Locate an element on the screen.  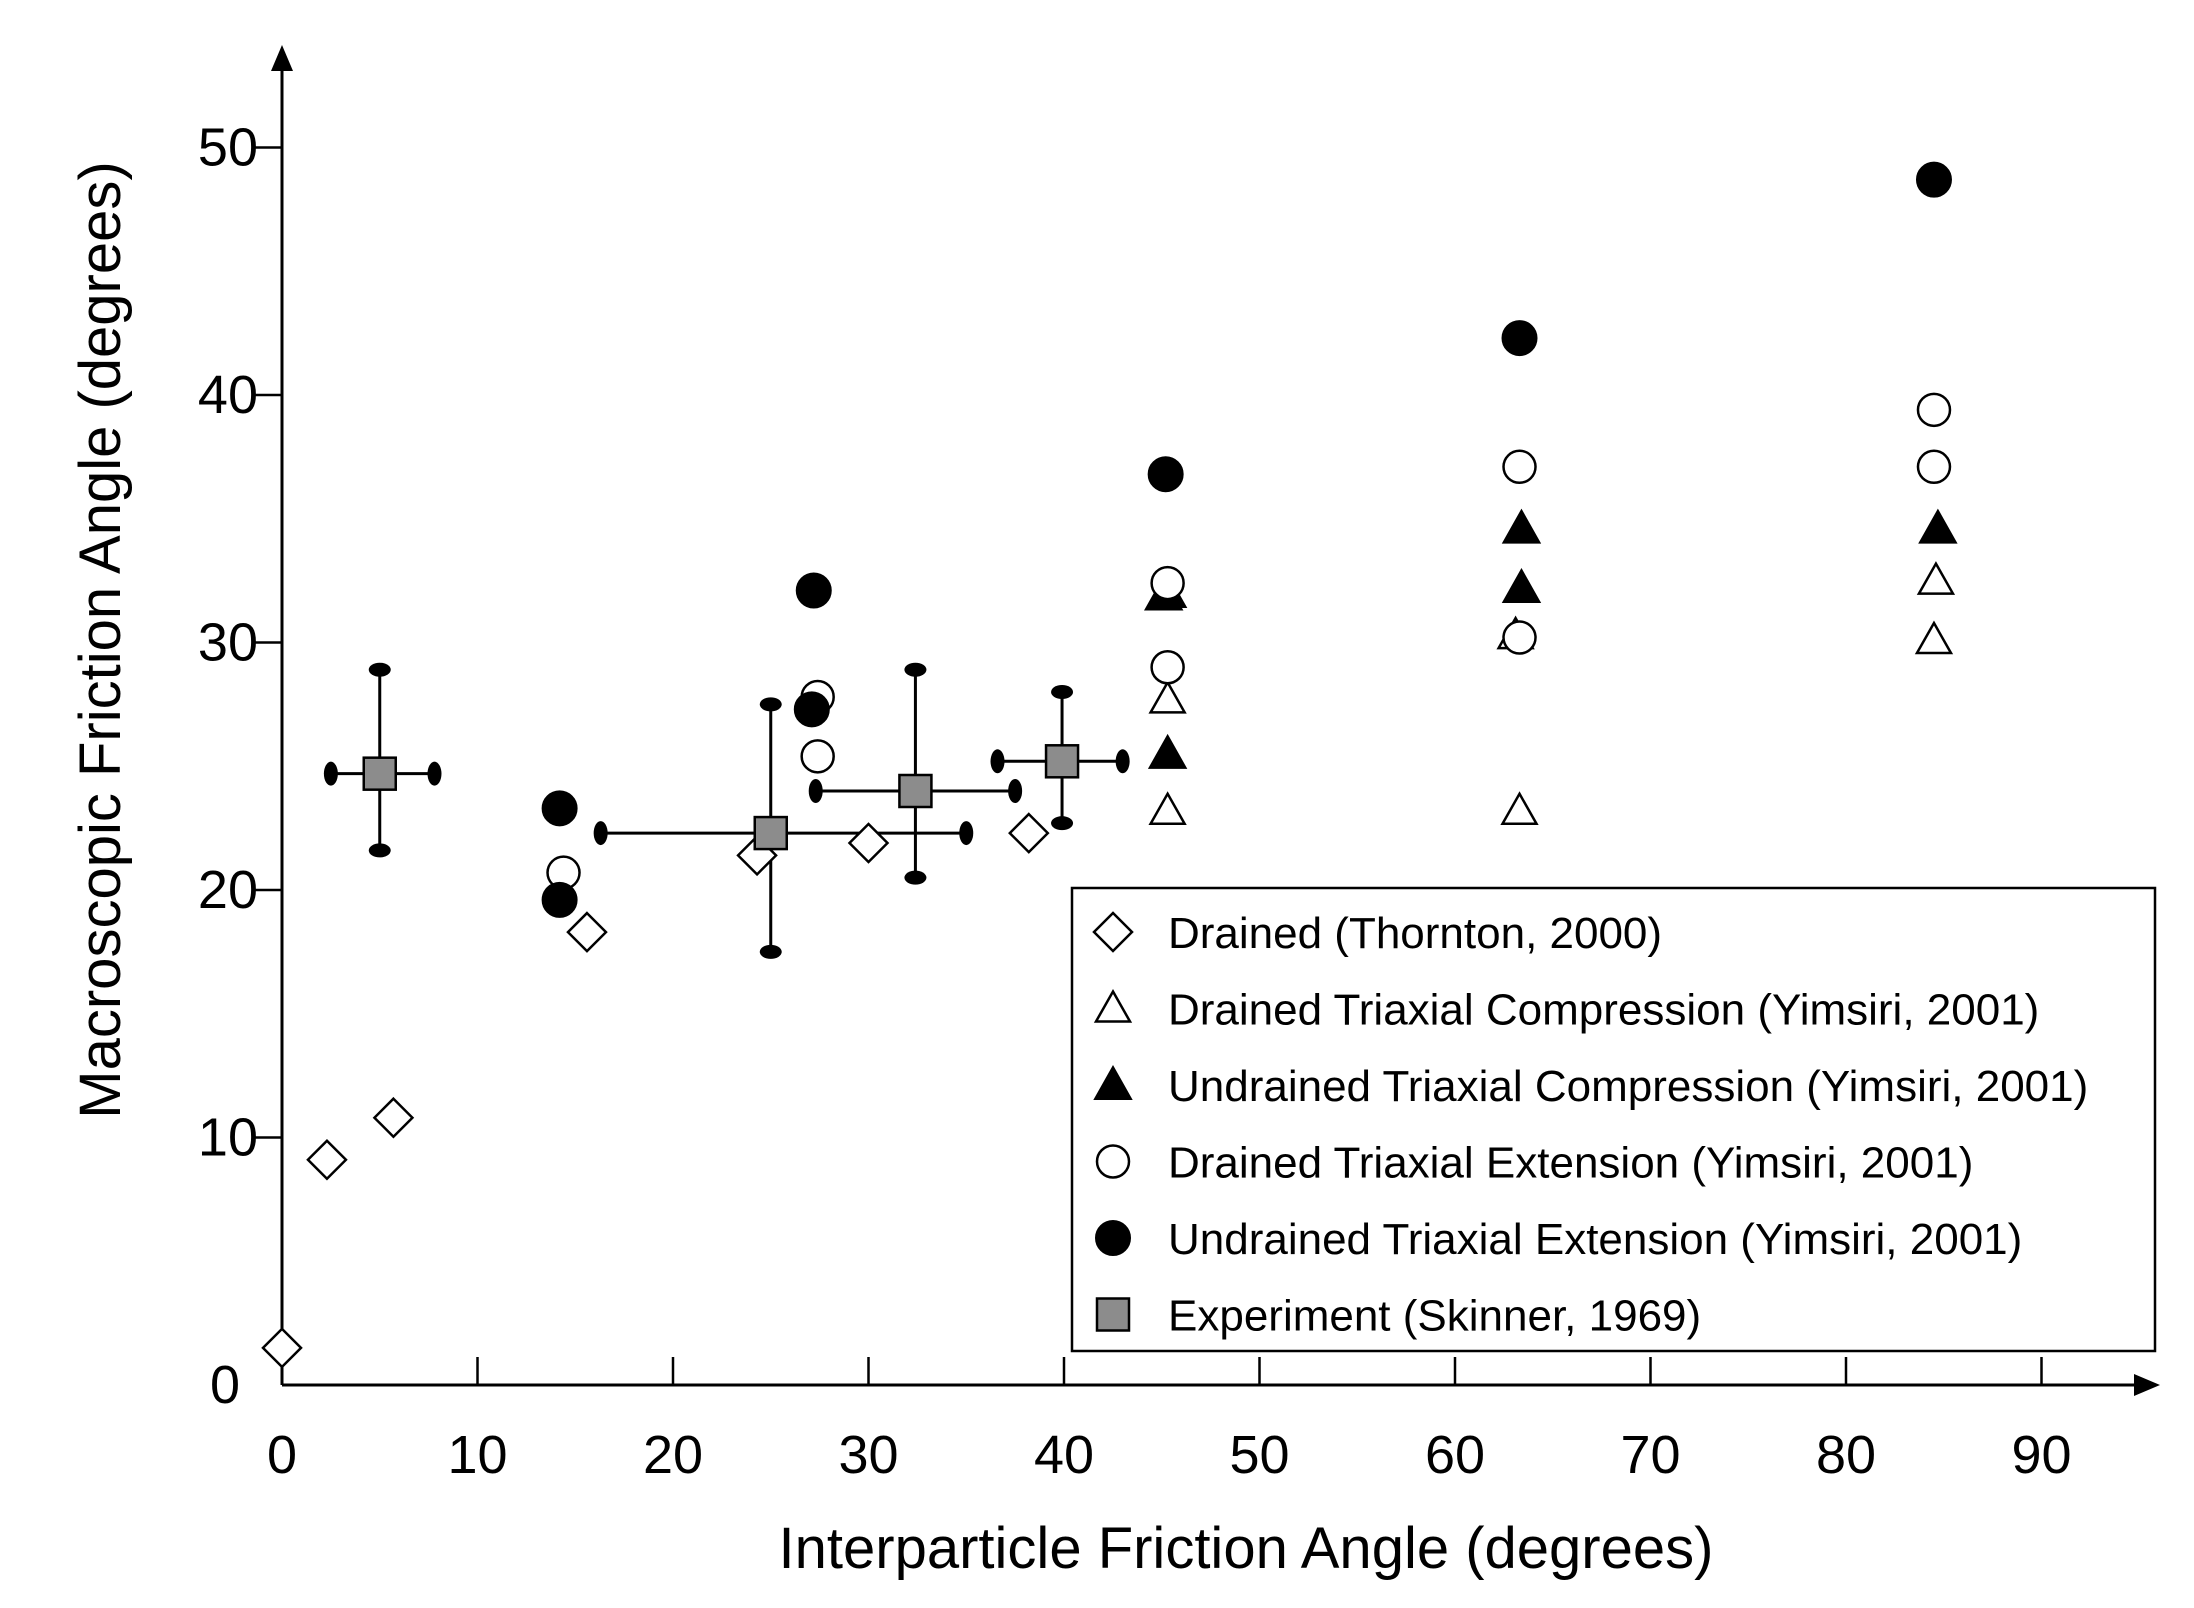
x-axis-label: Interparticle Friction Angle (degrees) is located at coordinates (1246, 1548).